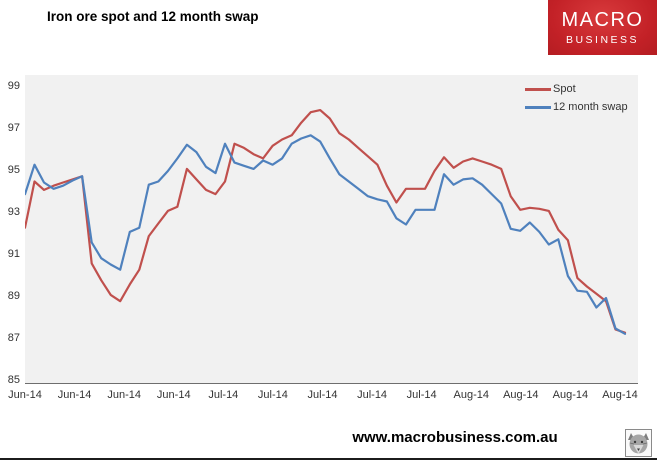 Image resolution: width=657 pixels, height=460 pixels. I want to click on bottom-window-edge, so click(328, 459).